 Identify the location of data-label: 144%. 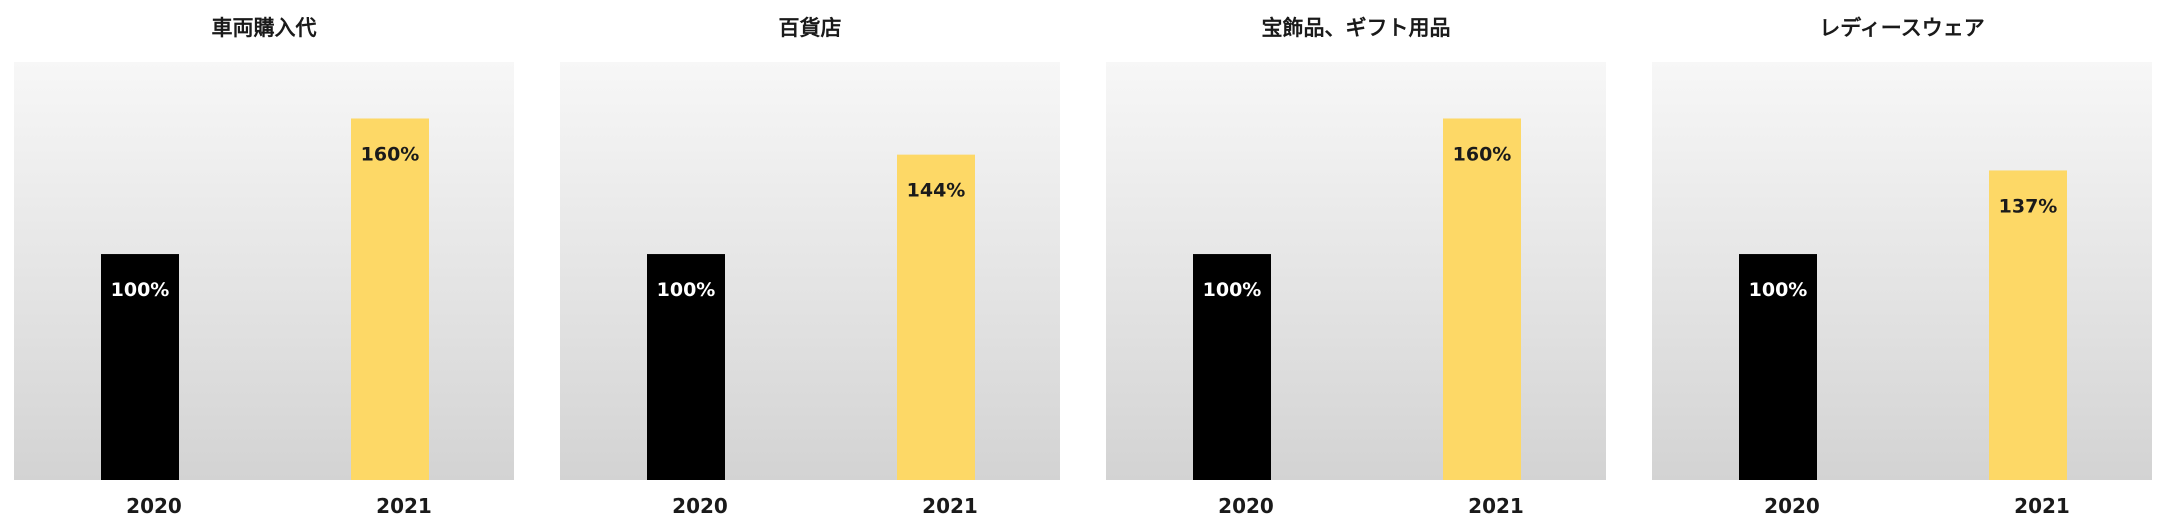
(936, 191).